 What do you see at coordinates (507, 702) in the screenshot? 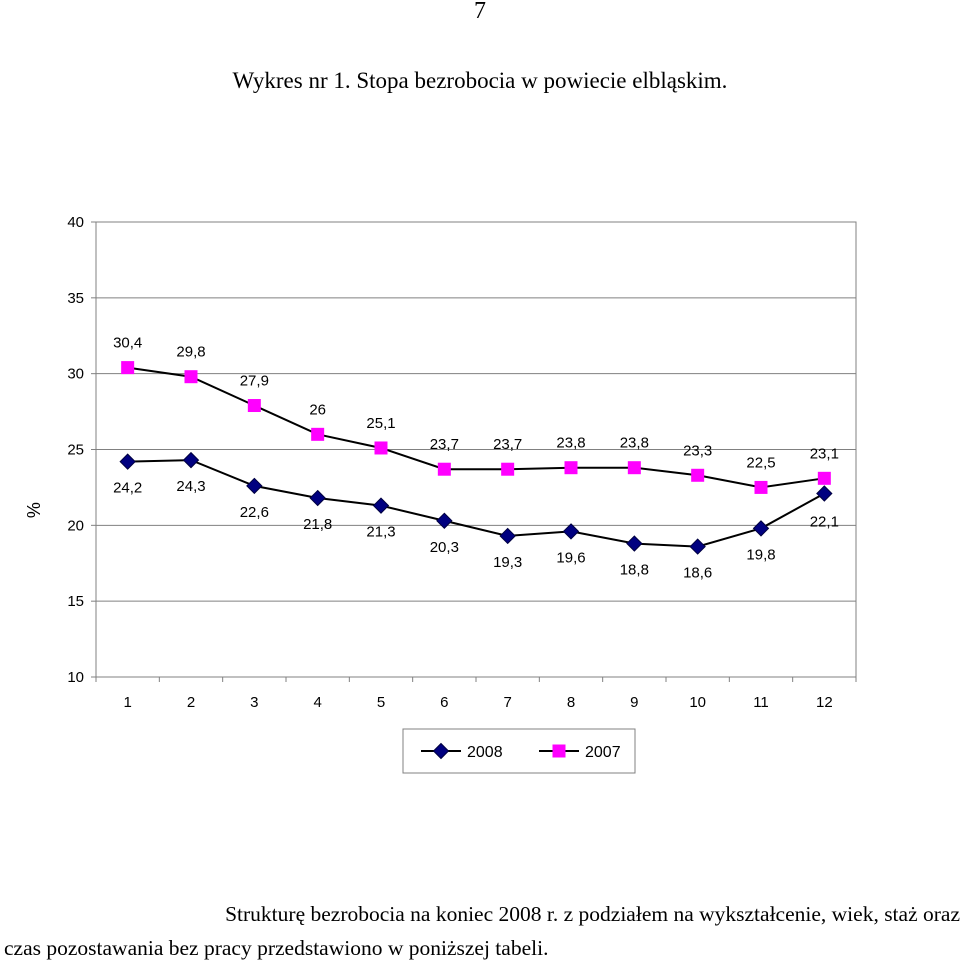
I see `x-tick-label: 7` at bounding box center [507, 702].